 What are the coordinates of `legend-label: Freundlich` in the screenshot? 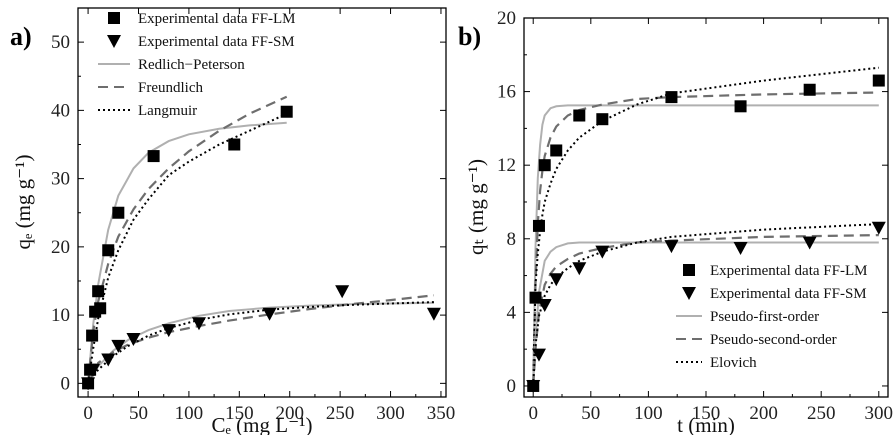 It's located at (170, 88).